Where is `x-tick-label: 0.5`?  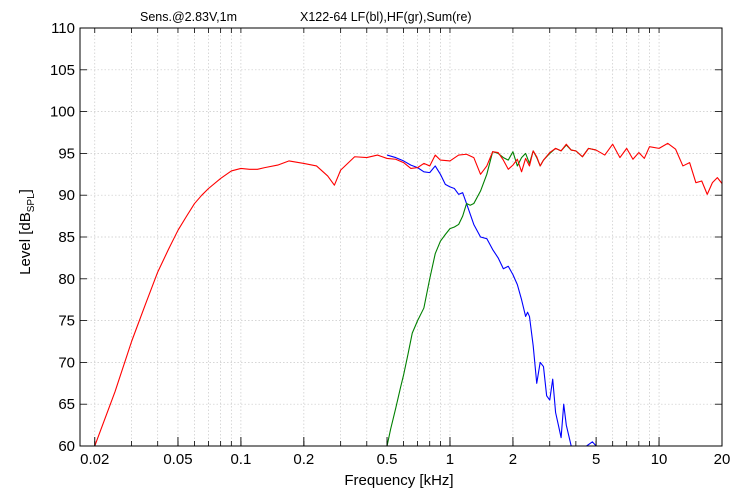
x-tick-label: 0.5 is located at coordinates (387, 459).